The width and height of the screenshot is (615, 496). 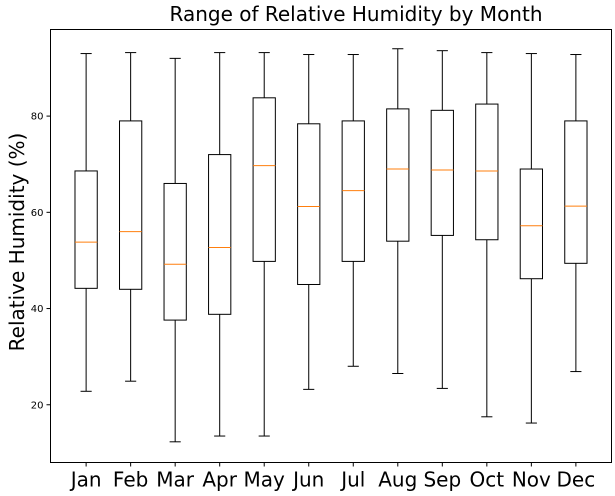 What do you see at coordinates (37, 405) in the screenshot?
I see `y-tick-label: 20` at bounding box center [37, 405].